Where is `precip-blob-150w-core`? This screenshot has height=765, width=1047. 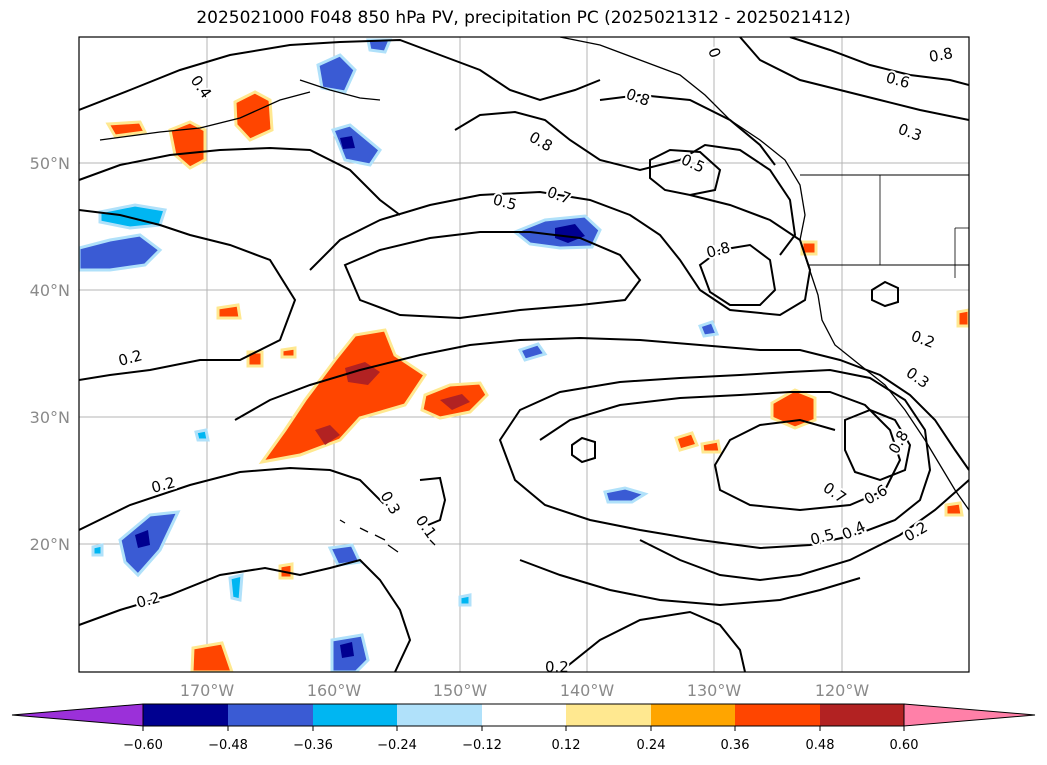
precip-blob-150w-core is located at coordinates (455, 402).